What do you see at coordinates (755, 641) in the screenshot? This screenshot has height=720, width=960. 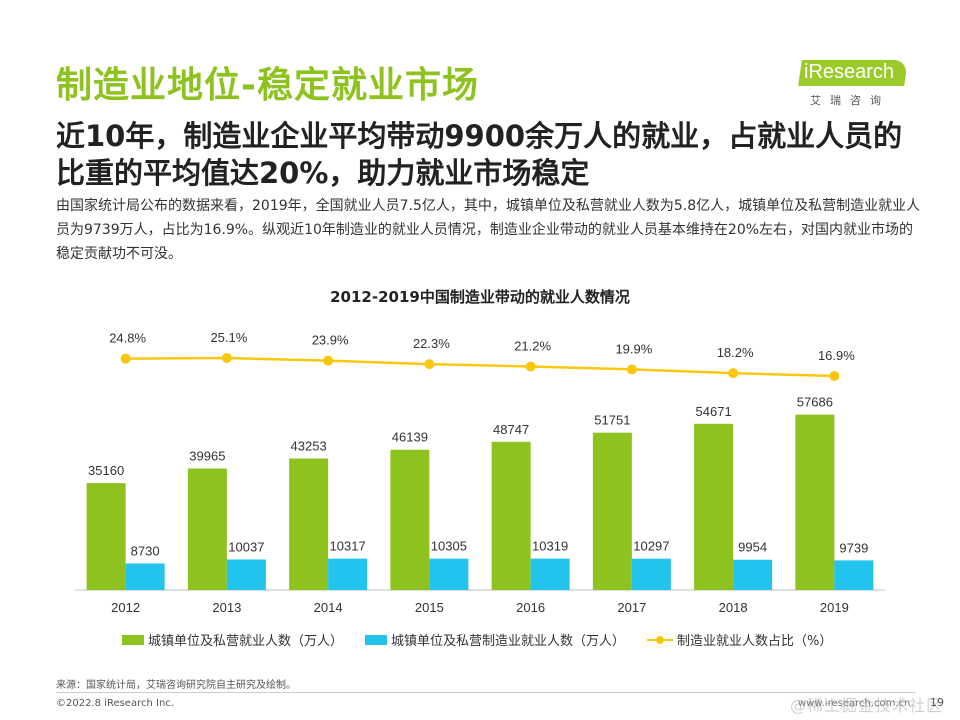 I see `legend-label-manufacturing-share: 制造业就业人数占比（%）` at bounding box center [755, 641].